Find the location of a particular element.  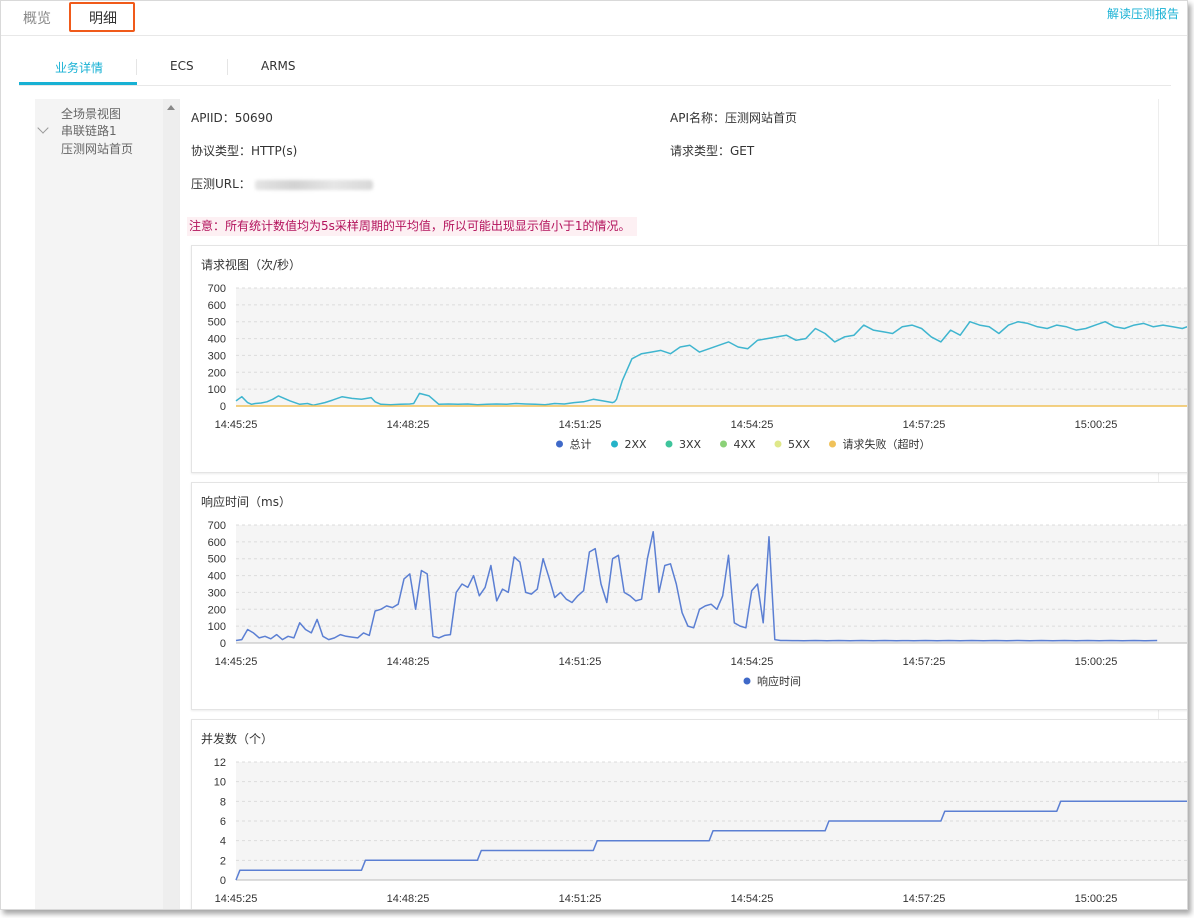

y-tick-label: 6 is located at coordinates (223, 822).